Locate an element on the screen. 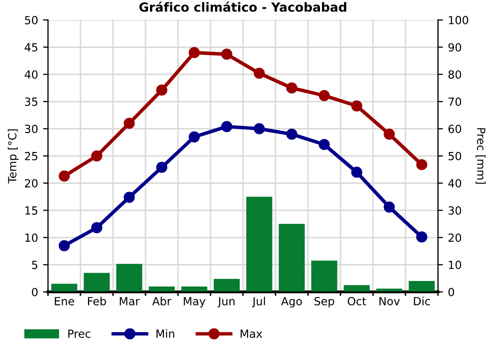 The width and height of the screenshot is (500, 350). y2-tick-label: 50 is located at coordinates (455, 156).